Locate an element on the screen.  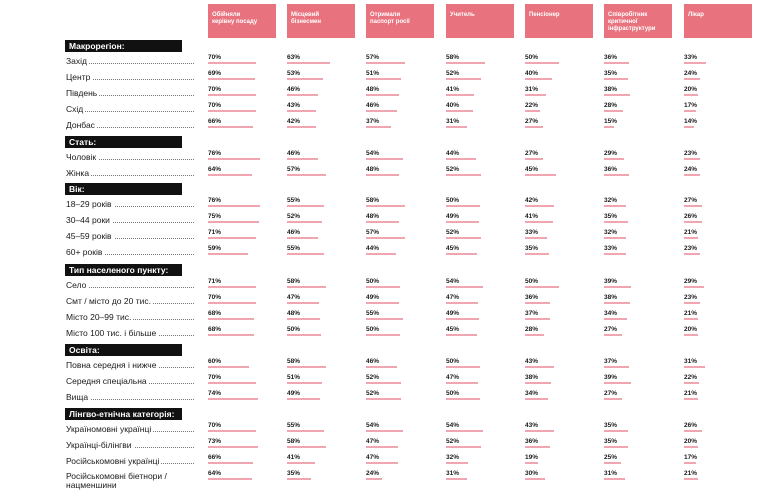
data-label: 38% is located at coordinates (532, 377).